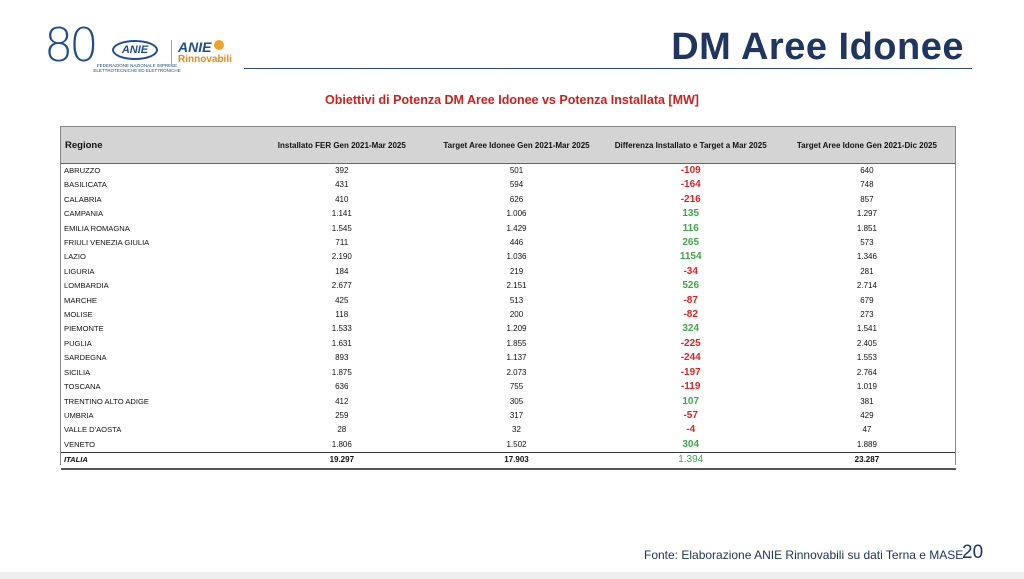  What do you see at coordinates (512, 575) in the screenshot?
I see `bottom-bar` at bounding box center [512, 575].